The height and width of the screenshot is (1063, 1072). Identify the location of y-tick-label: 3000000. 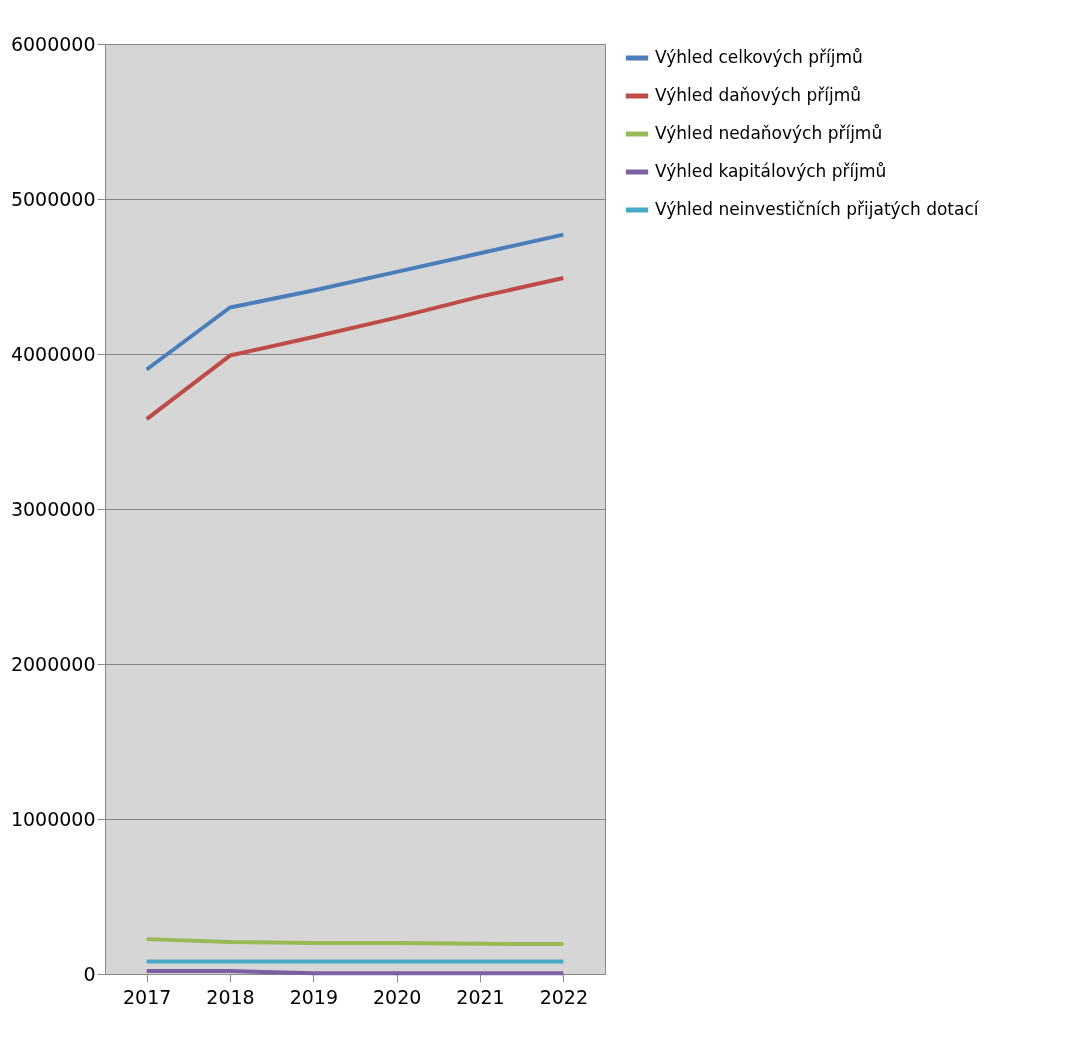
(53, 508).